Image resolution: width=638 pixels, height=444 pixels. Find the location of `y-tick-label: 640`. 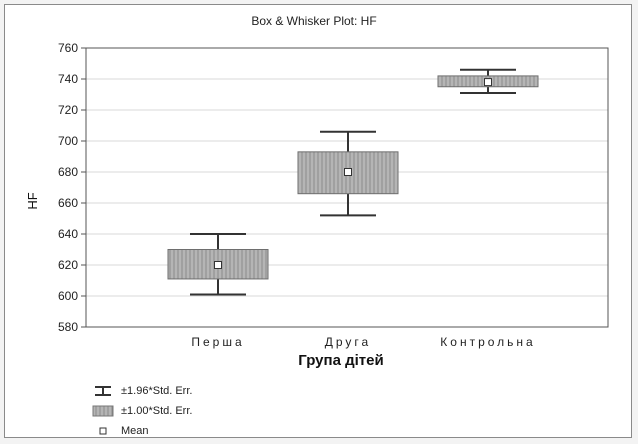

y-tick-label: 640 is located at coordinates (68, 234).